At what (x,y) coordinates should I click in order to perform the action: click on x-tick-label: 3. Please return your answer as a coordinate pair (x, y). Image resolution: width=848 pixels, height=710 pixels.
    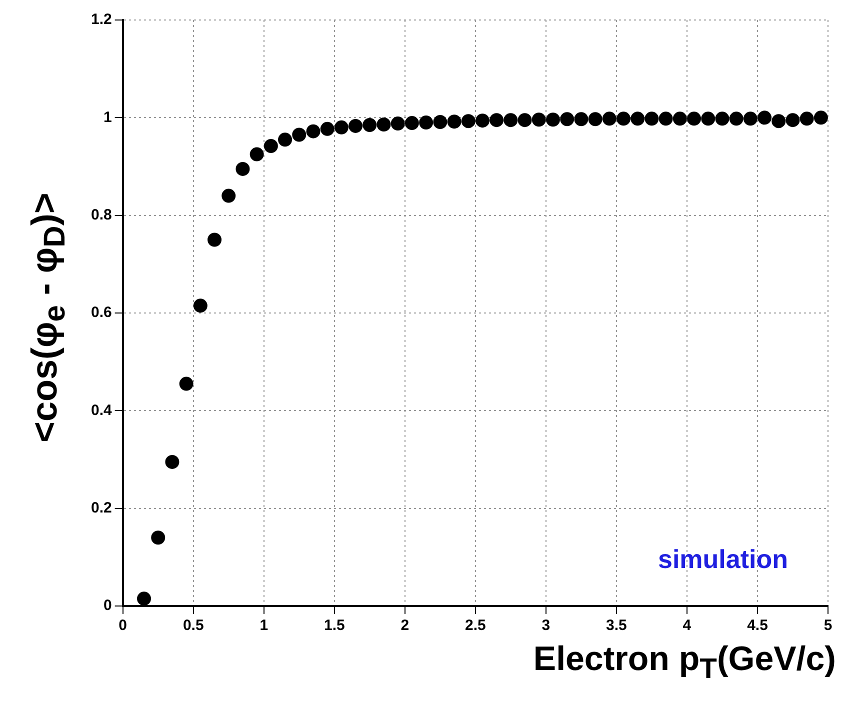
    Looking at the image, I should click on (546, 625).